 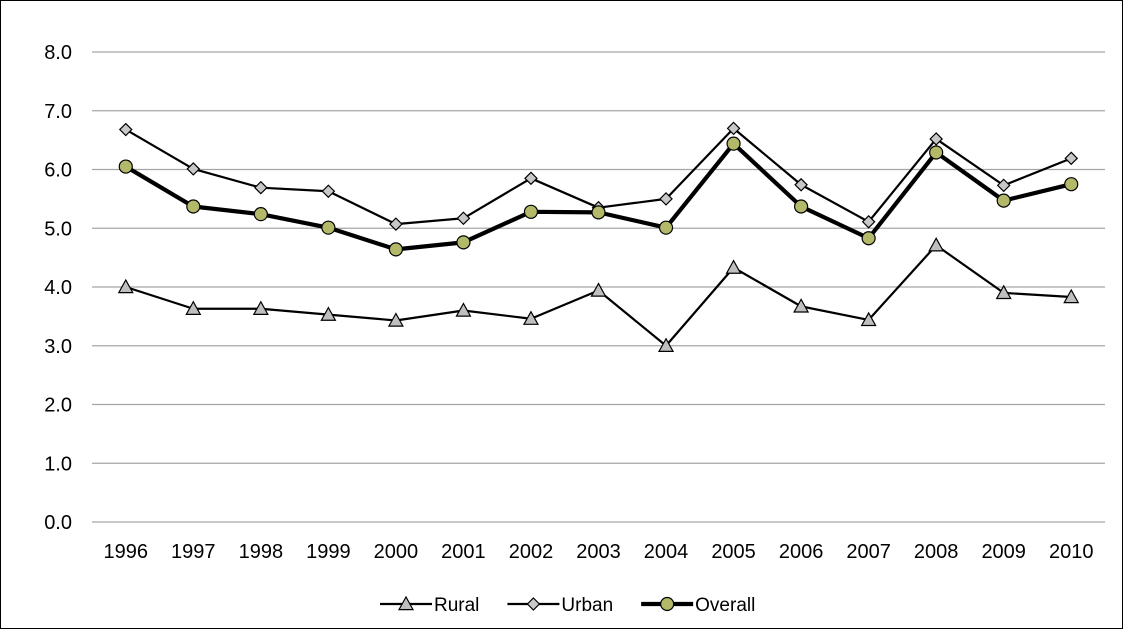 What do you see at coordinates (58, 112) in the screenshot?
I see `y-tick-label: 7.0` at bounding box center [58, 112].